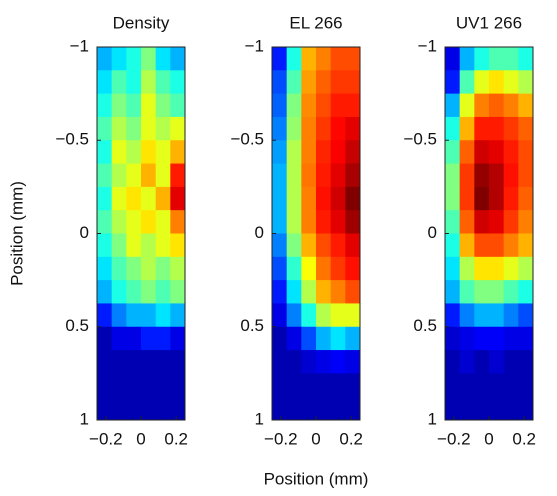 The image size is (557, 496). What do you see at coordinates (259, 418) in the screenshot?
I see `y-tick-label: 1` at bounding box center [259, 418].